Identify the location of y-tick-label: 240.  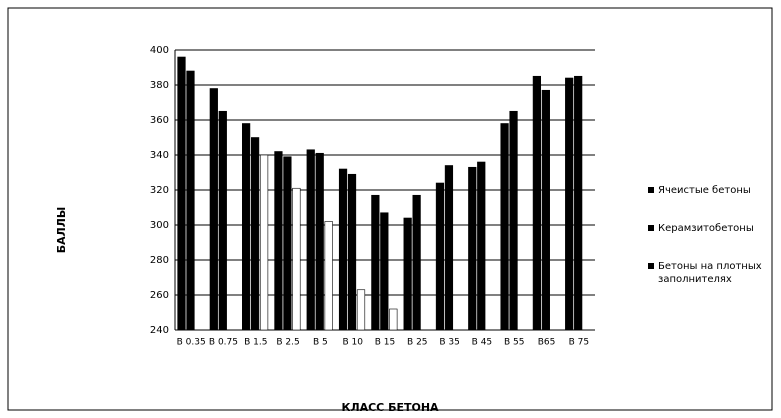
(159, 330).